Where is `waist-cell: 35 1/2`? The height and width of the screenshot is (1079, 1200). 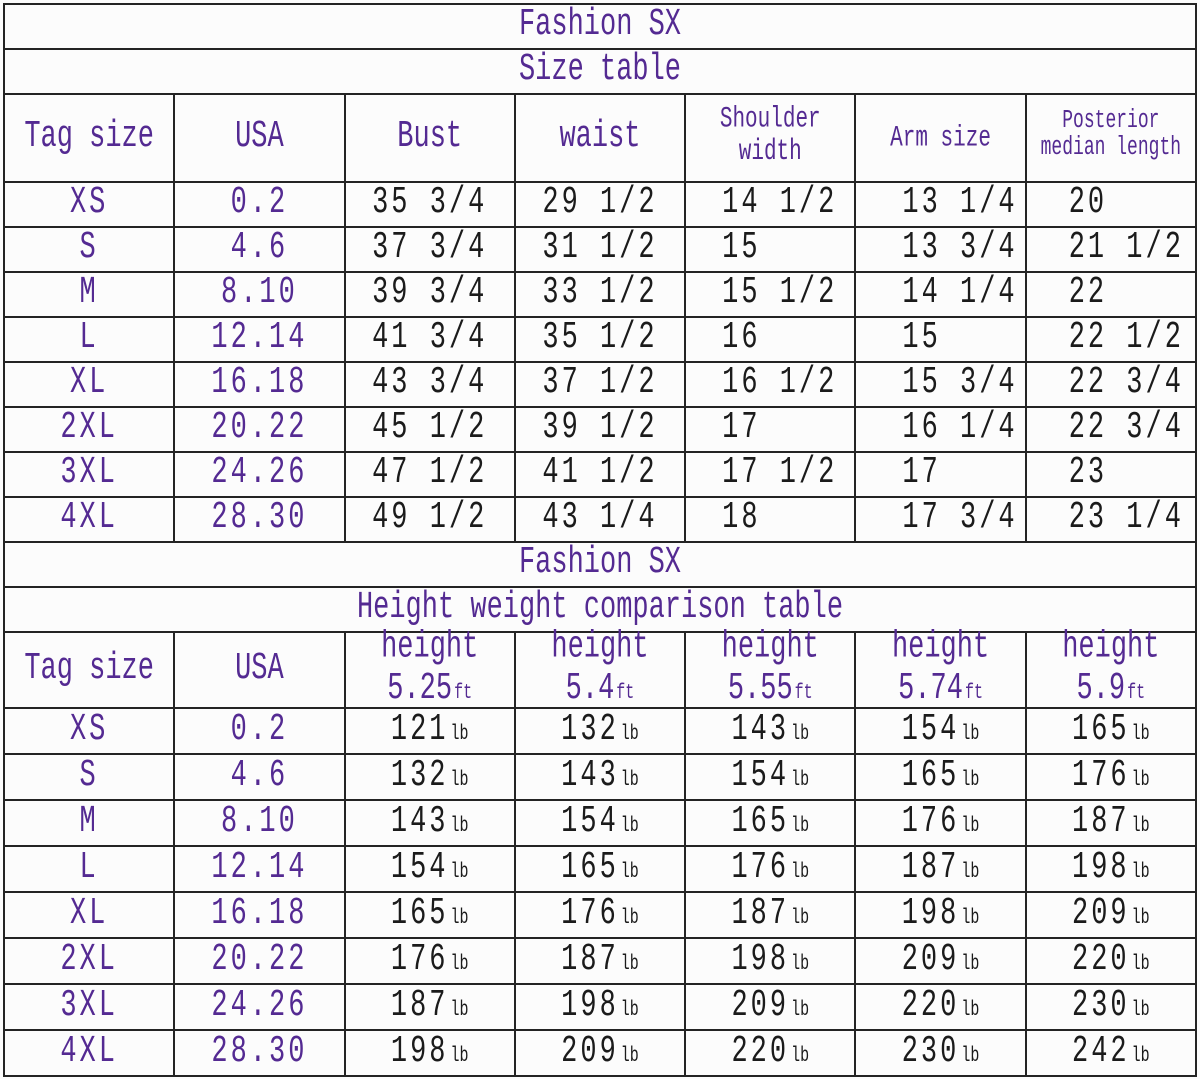 waist-cell: 35 1/2 is located at coordinates (600, 339).